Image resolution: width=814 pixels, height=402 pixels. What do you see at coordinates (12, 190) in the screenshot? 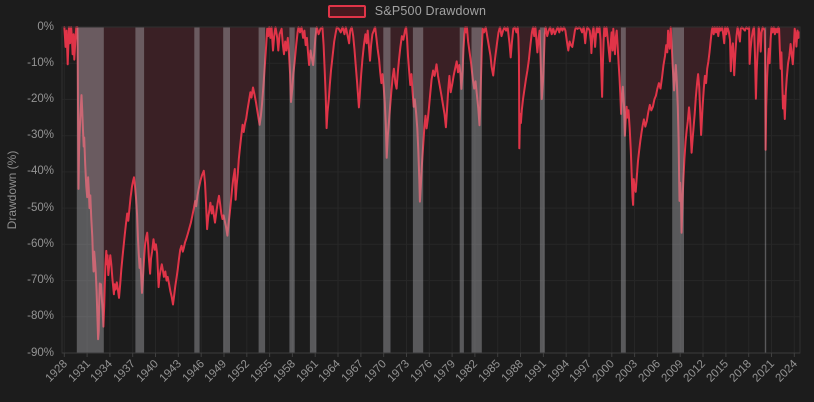
I see `y-axis-title: Drawdown (%)` at bounding box center [12, 190].